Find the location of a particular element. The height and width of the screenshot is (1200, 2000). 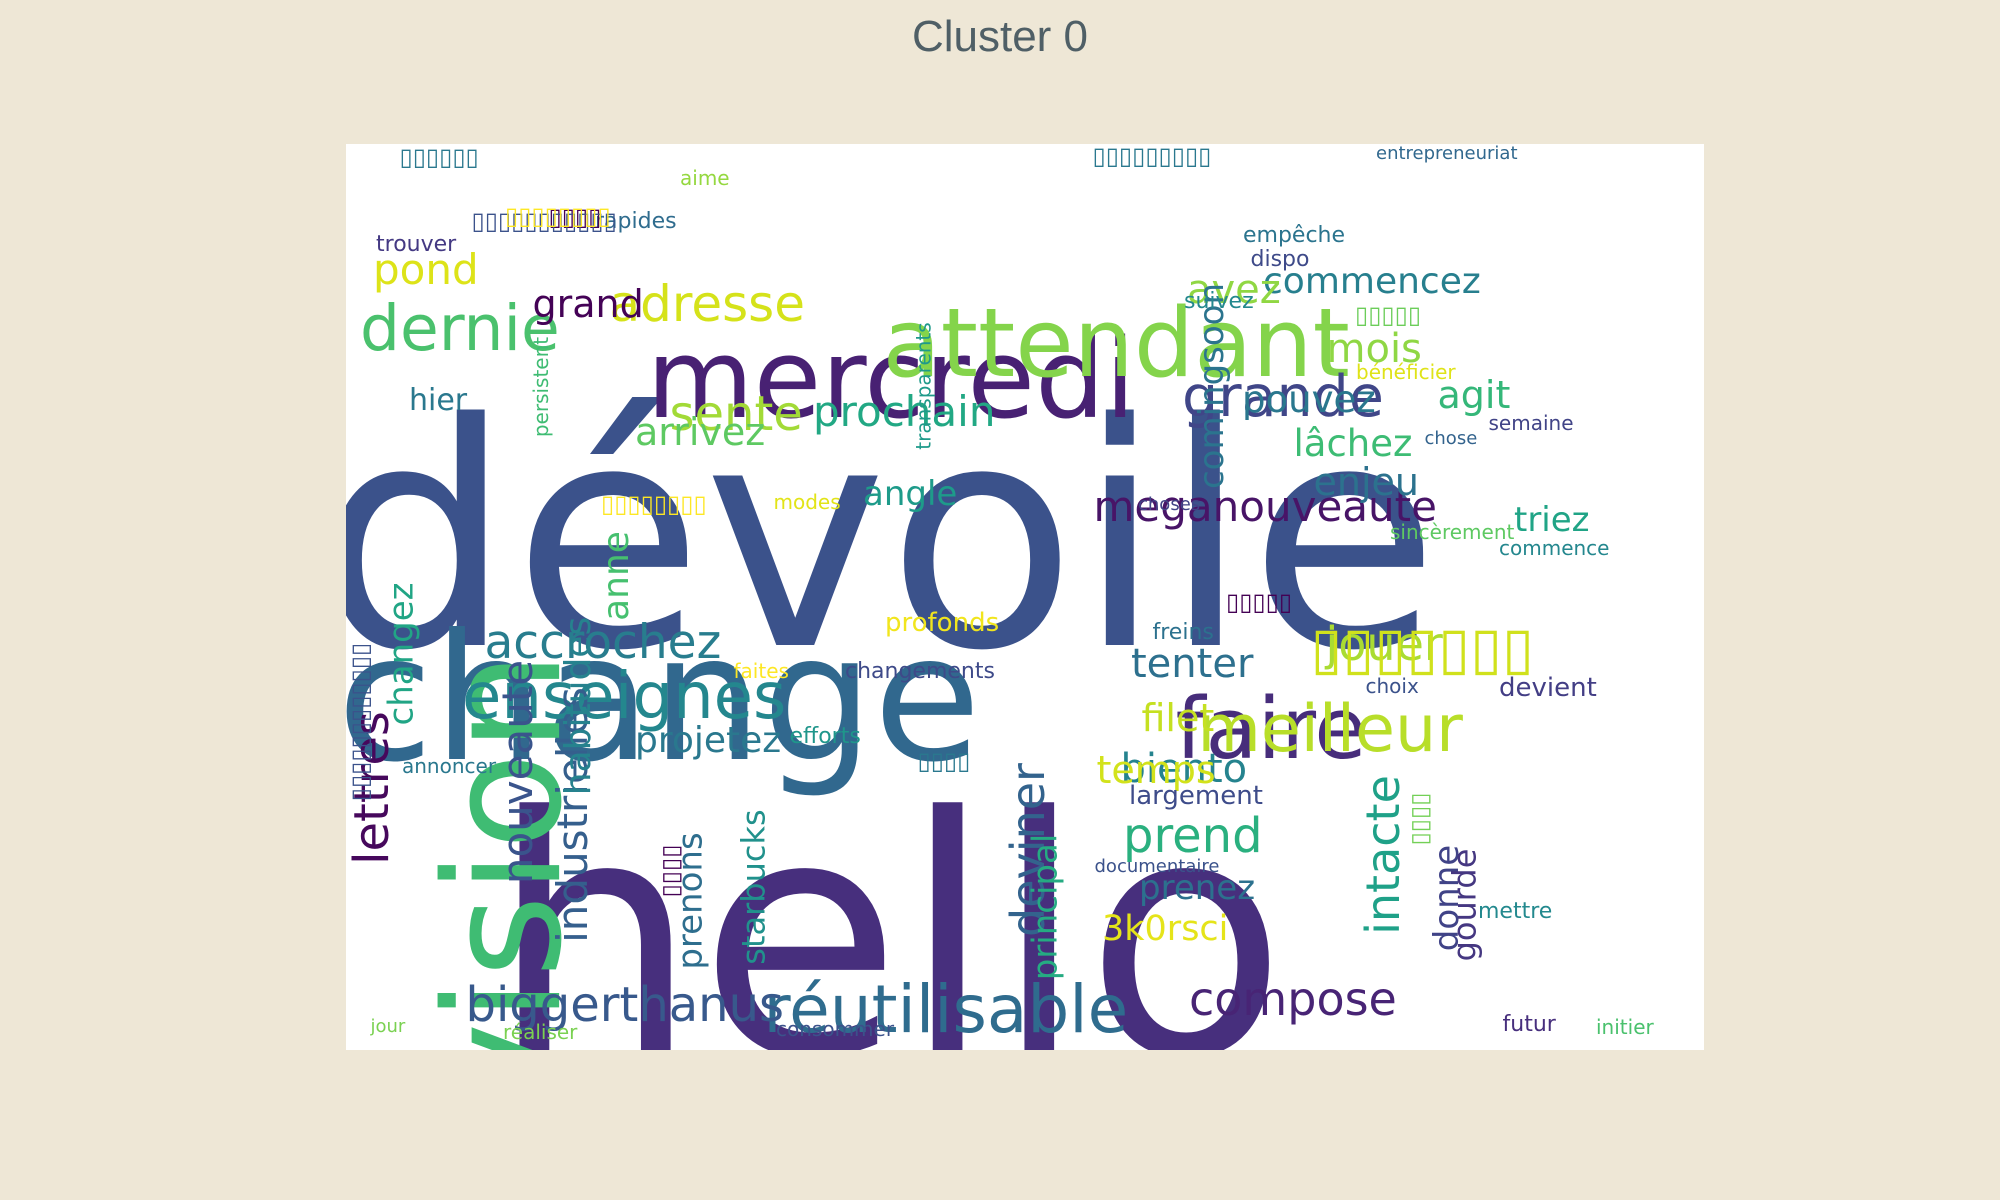

word: adresse is located at coordinates (707, 304).